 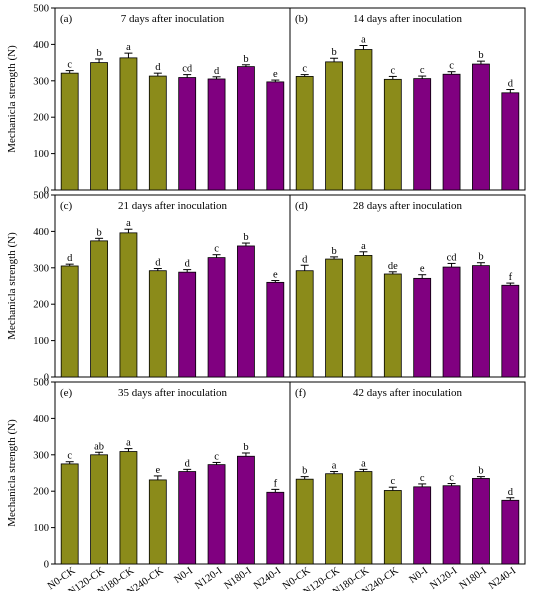 I want to click on panel-tag: (b), so click(x=301, y=19).